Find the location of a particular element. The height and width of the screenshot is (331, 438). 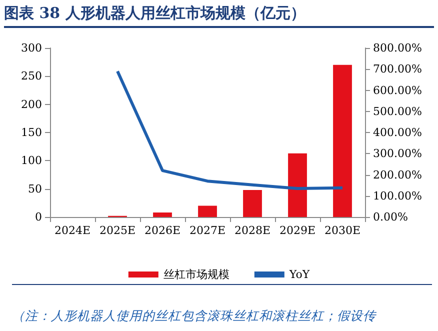

y2-tick-label: 100.00% is located at coordinates (397, 195).